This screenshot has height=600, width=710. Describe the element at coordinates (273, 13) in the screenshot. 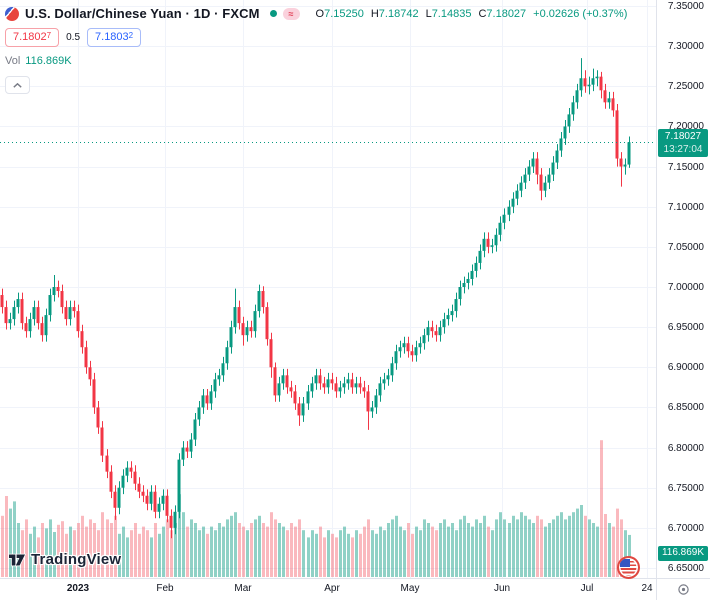

I see `market-open-dot-icon` at that location.